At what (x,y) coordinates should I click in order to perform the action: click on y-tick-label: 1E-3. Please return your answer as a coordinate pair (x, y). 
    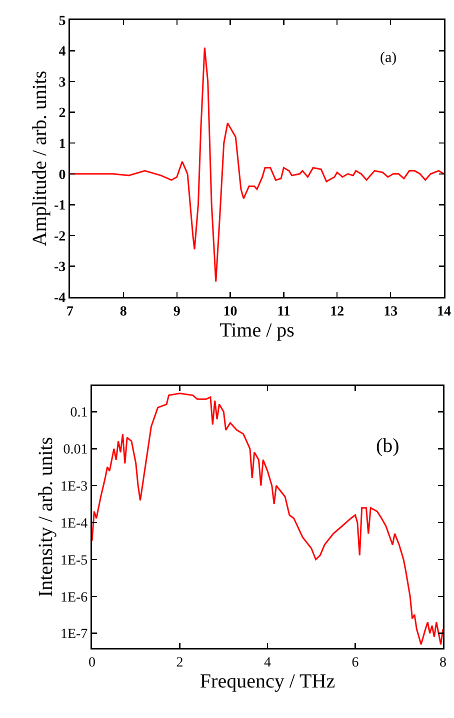
    Looking at the image, I should click on (74, 487).